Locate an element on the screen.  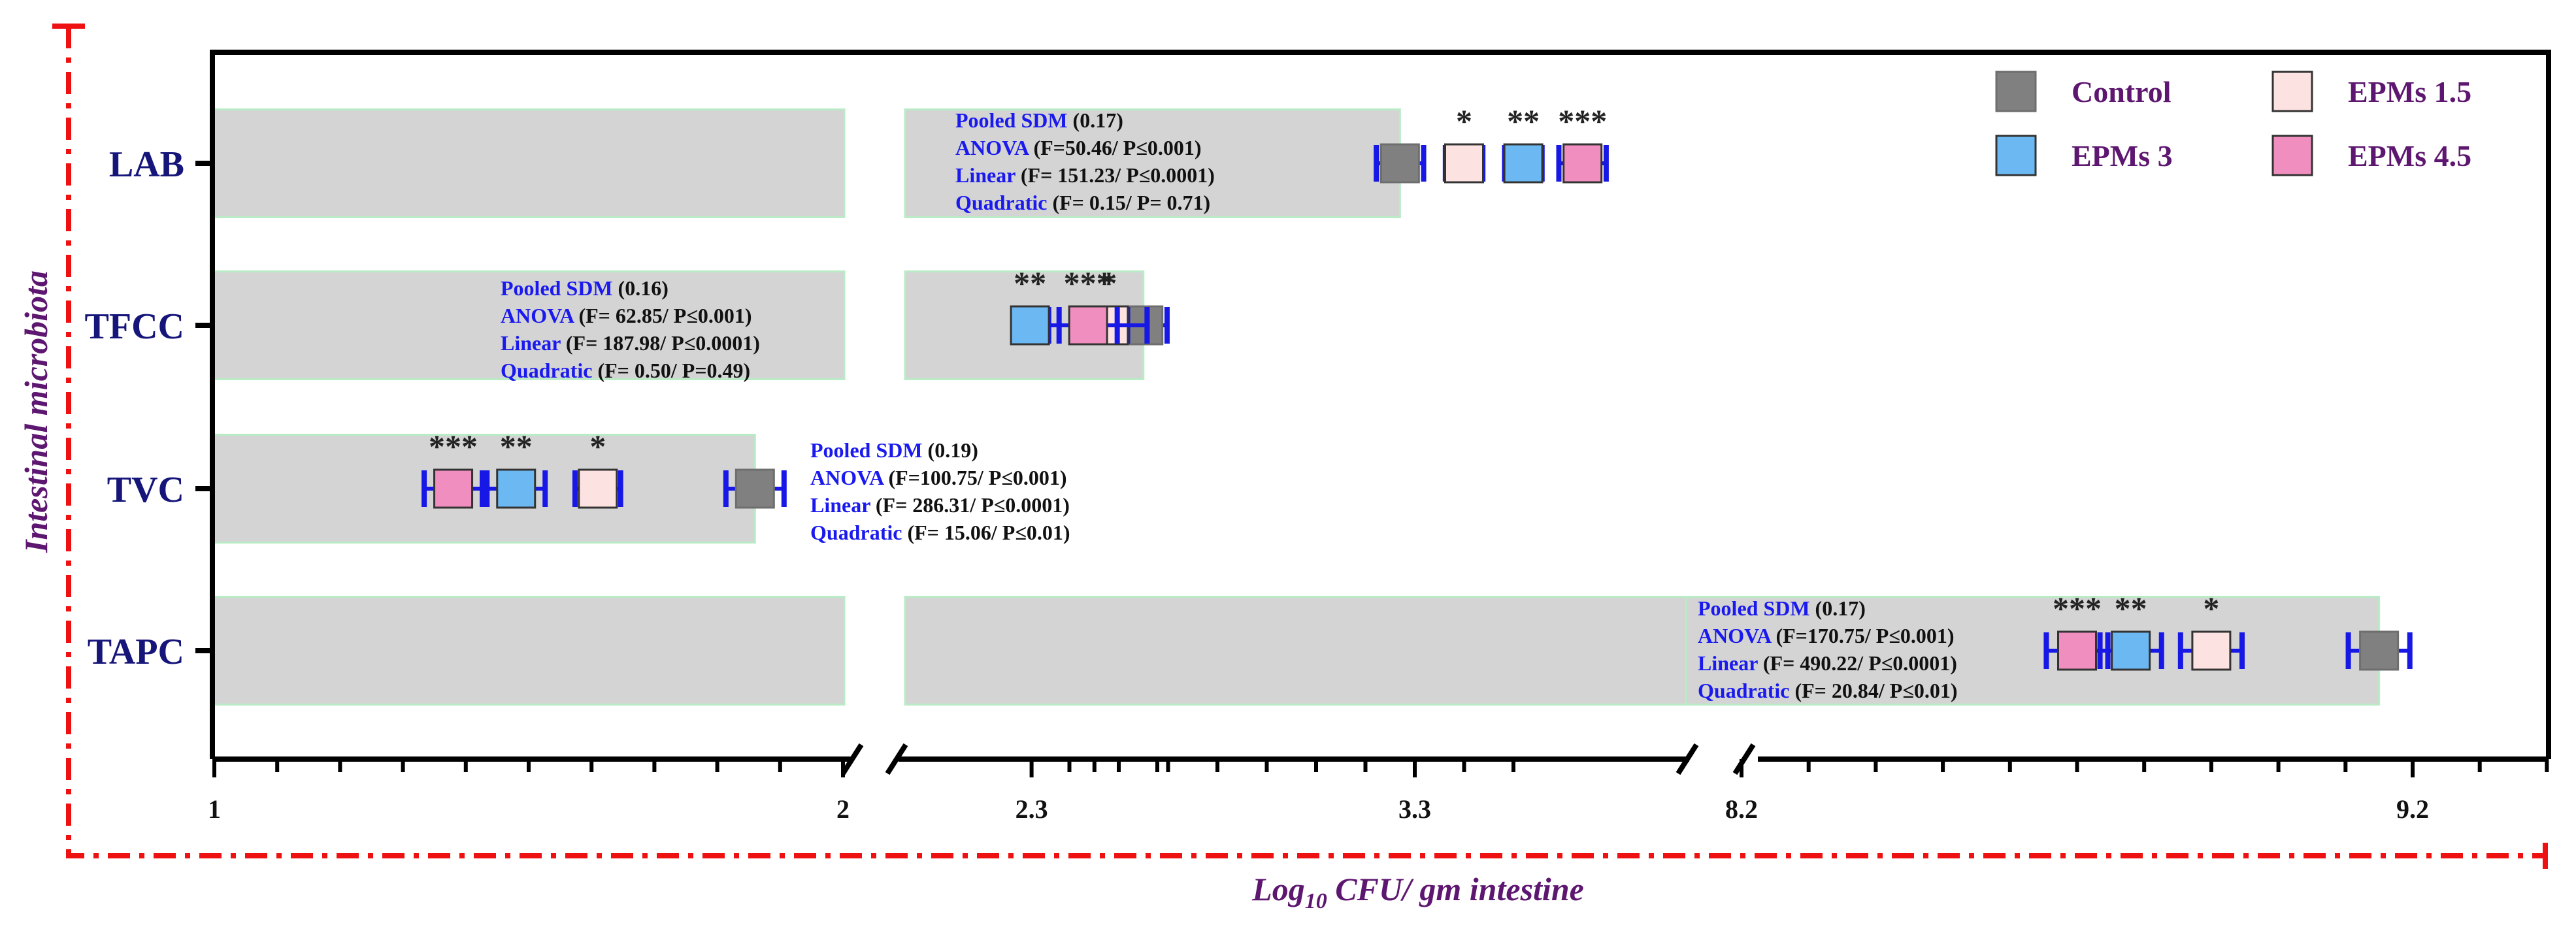
stat-value: (F=170.75/ P≤0.001) is located at coordinates (1862, 635).